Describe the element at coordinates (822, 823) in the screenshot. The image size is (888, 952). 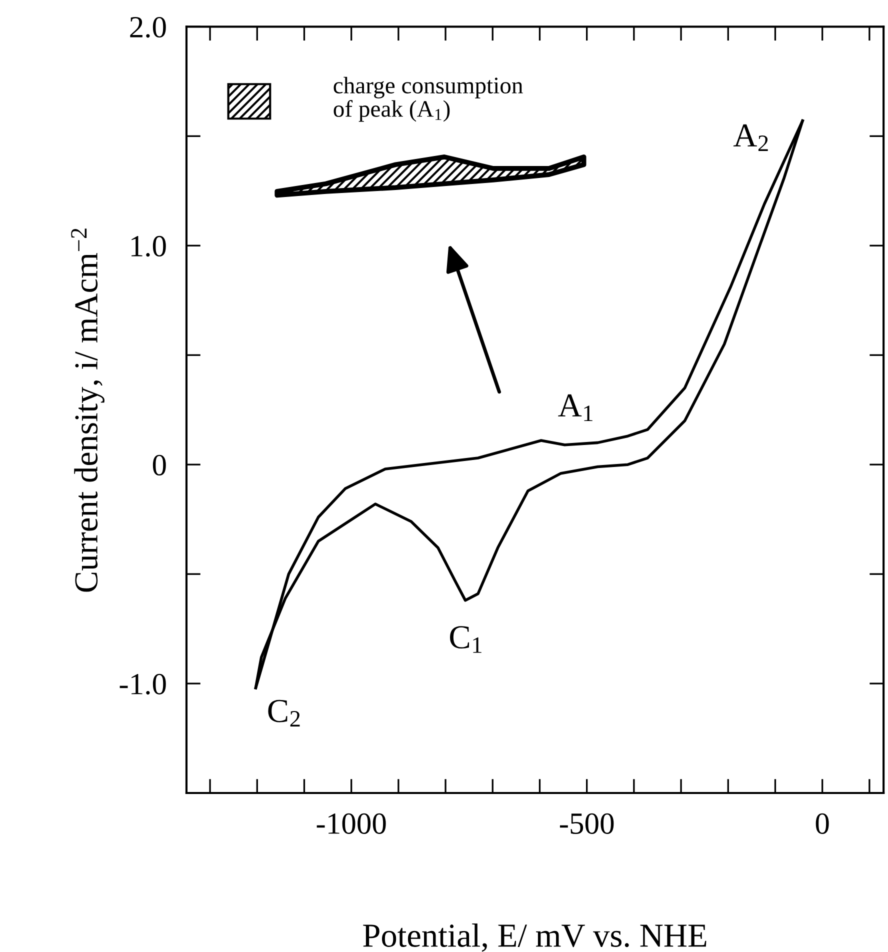
I see `x-tick-label: 0` at that location.